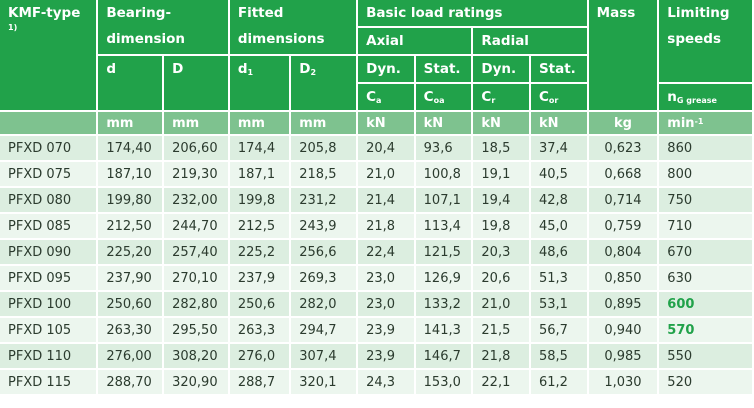  Describe the element at coordinates (44, 13) in the screenshot. I see `header-kmf-type-label: KMF-type` at that location.